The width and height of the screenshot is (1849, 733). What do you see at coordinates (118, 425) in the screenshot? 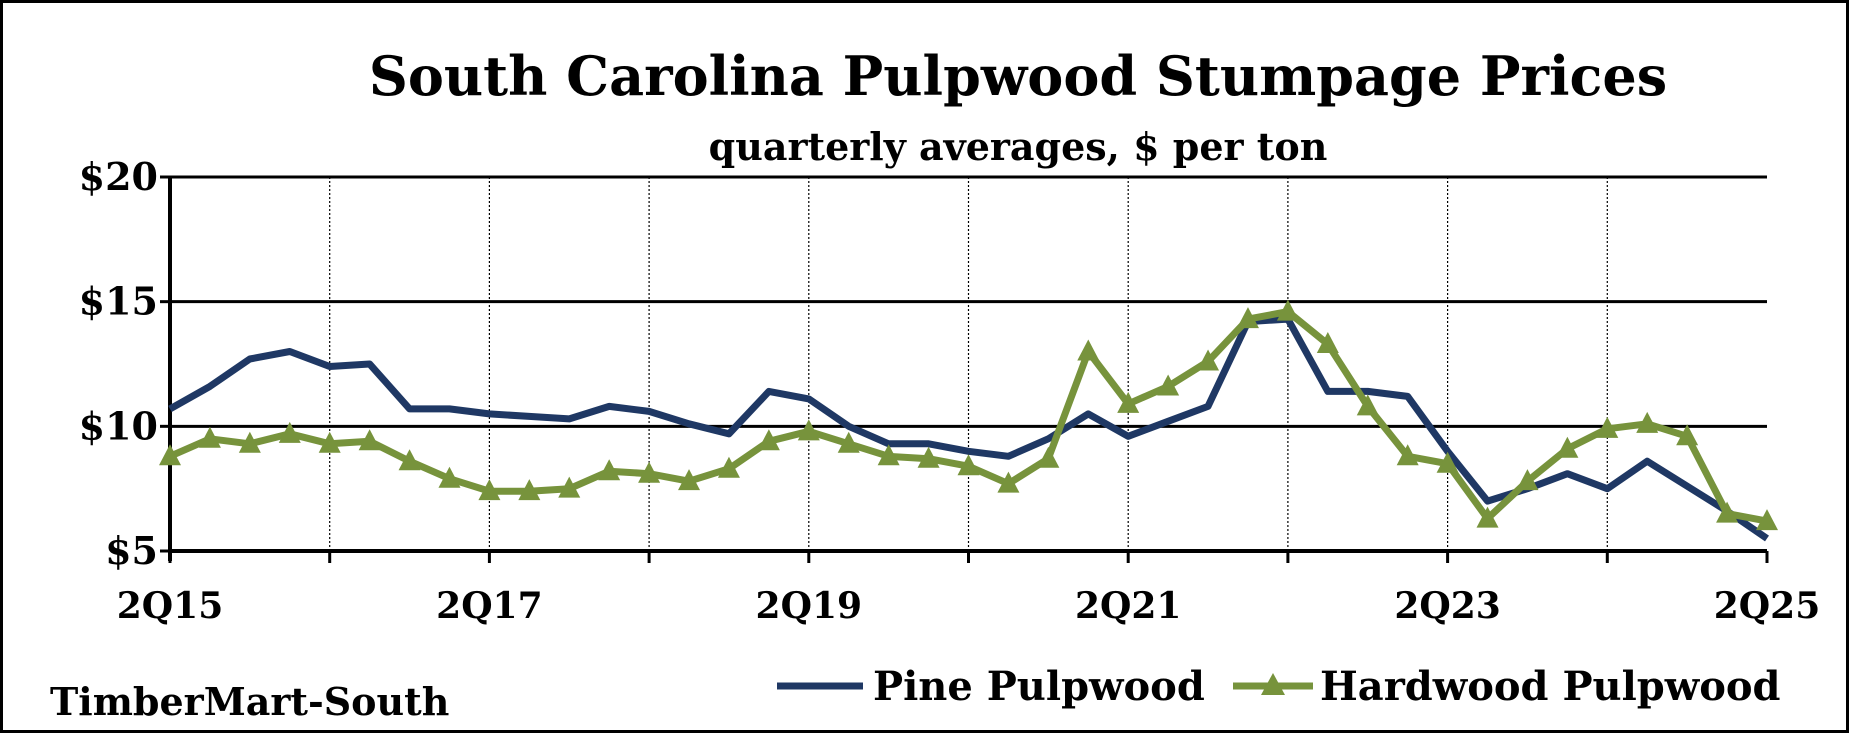
I see `y-tick-label: $10` at bounding box center [118, 425].